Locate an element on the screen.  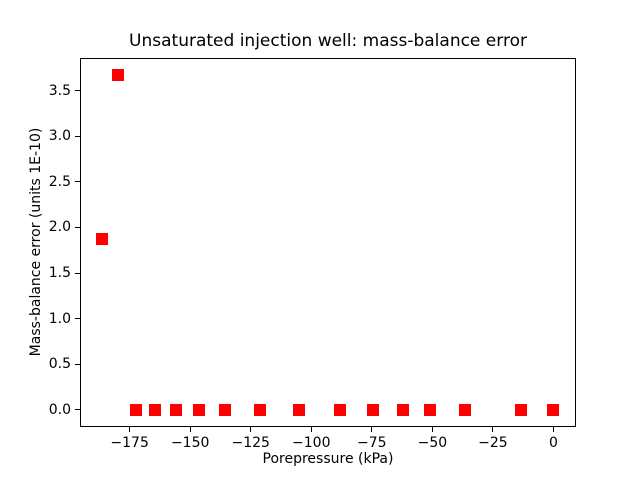
y-tick-label: 2.5 is located at coordinates (59, 181).